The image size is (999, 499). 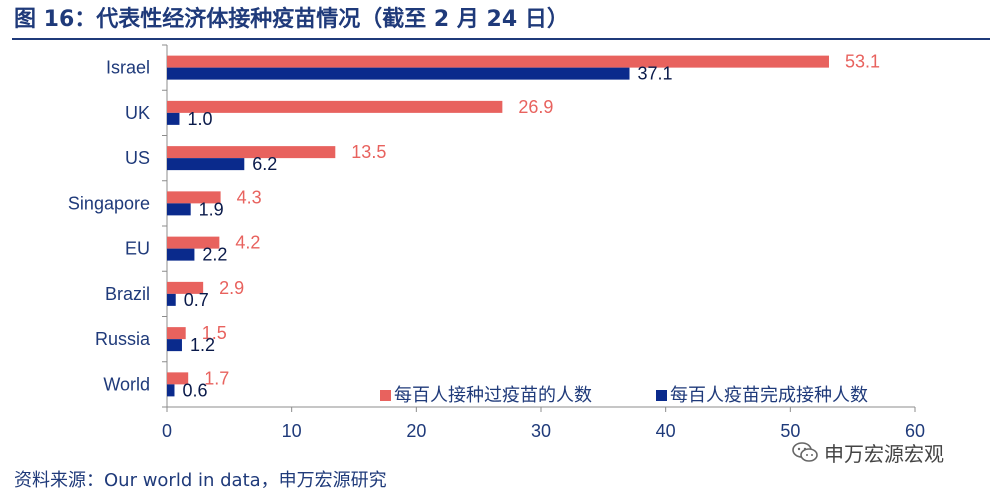 I want to click on wechat-icon, so click(x=805, y=452).